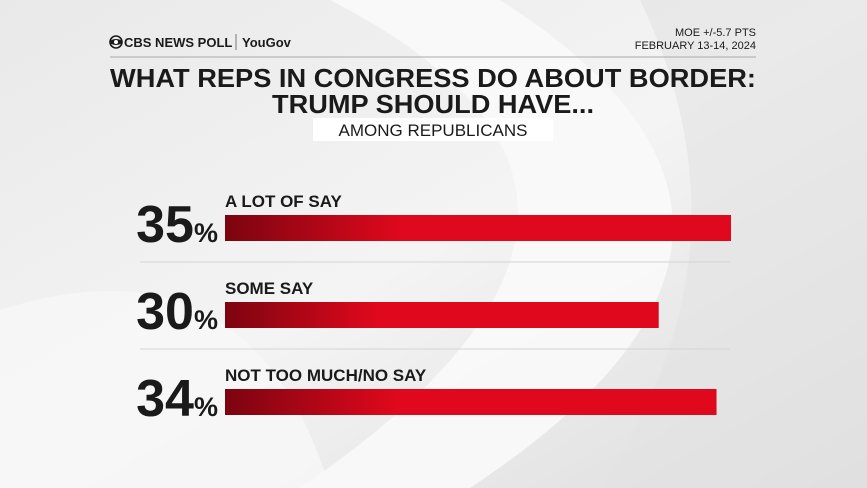  Describe the element at coordinates (283, 201) in the screenshot. I see `category-label: A LOT OF SAY` at that location.